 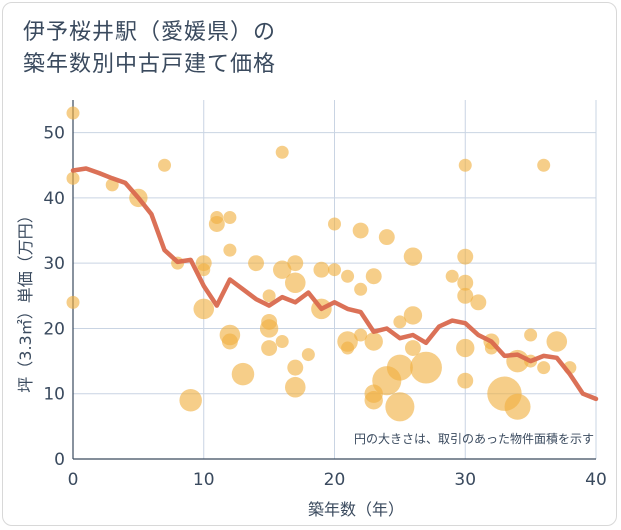 What do you see at coordinates (335, 480) in the screenshot?
I see `x-tick-label: 20` at bounding box center [335, 480].